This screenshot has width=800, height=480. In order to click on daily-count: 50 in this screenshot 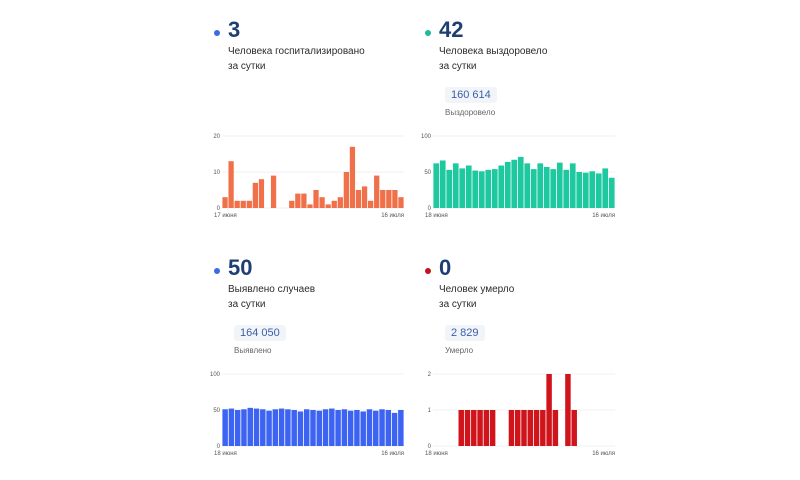, I will do `click(240, 267)`.